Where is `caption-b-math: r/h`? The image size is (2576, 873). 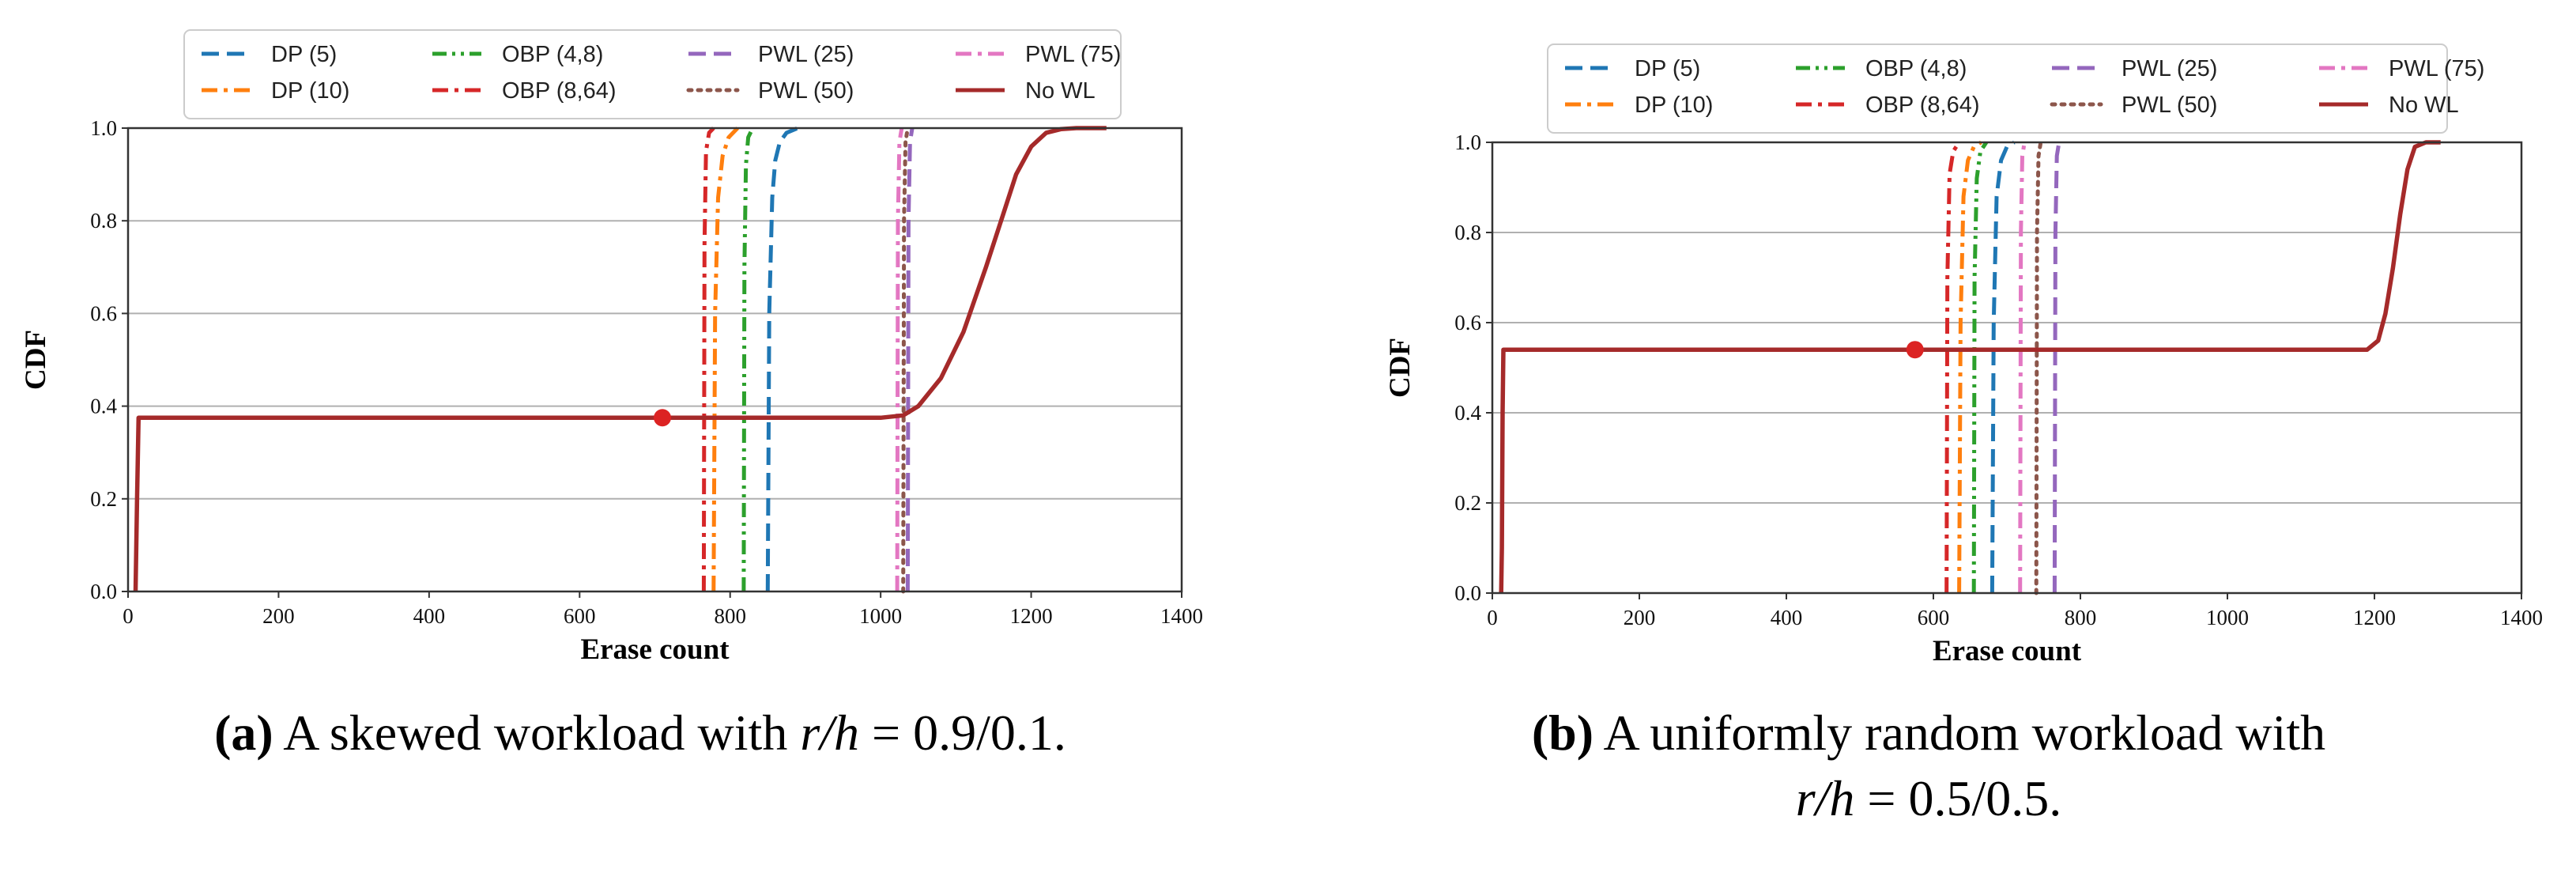 caption-b-math: r/h is located at coordinates (1825, 798).